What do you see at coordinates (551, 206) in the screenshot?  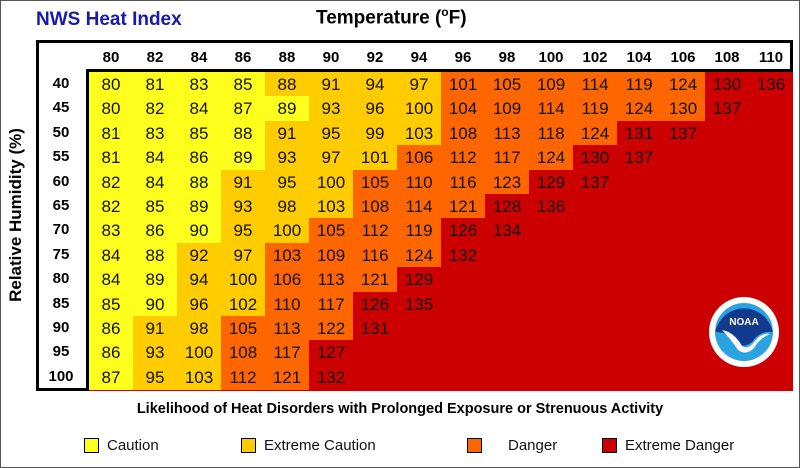 I see `heat-index-cell: 136` at bounding box center [551, 206].